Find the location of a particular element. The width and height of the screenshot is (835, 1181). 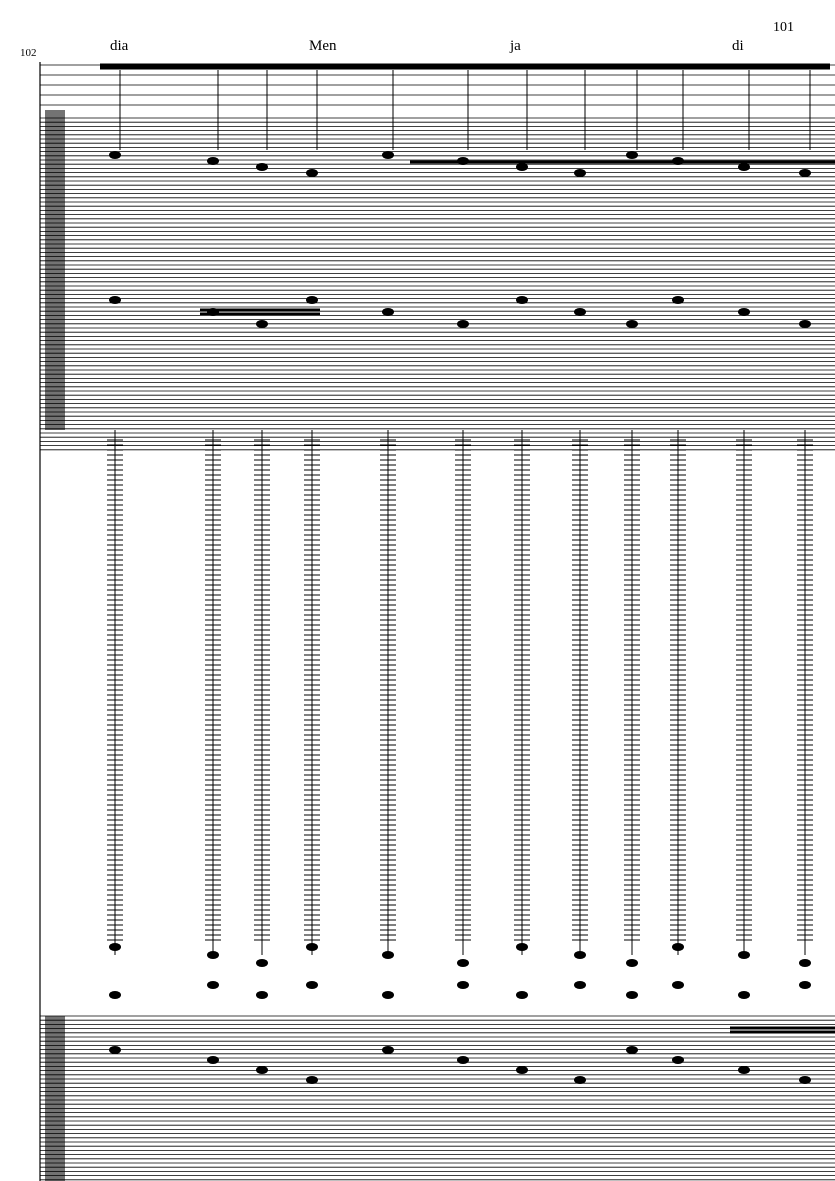

page-number: 101 is located at coordinates (783, 27).